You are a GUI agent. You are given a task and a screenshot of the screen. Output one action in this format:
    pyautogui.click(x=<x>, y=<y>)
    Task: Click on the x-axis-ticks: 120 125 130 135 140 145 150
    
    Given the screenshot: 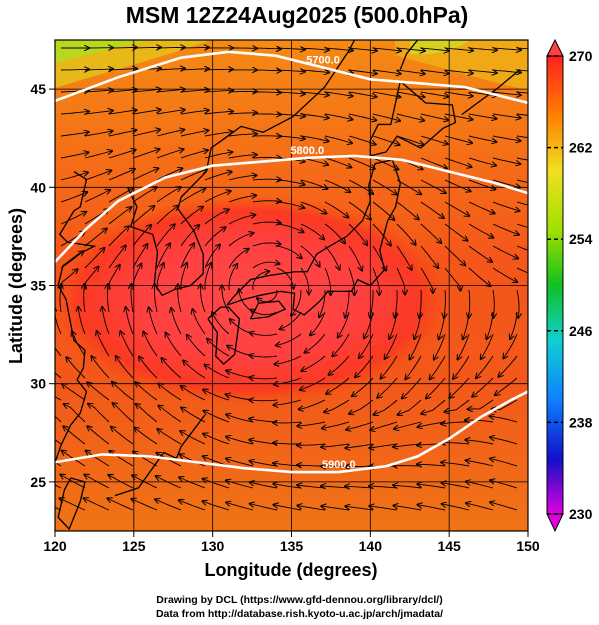 What is the action you would take?
    pyautogui.click(x=291, y=542)
    